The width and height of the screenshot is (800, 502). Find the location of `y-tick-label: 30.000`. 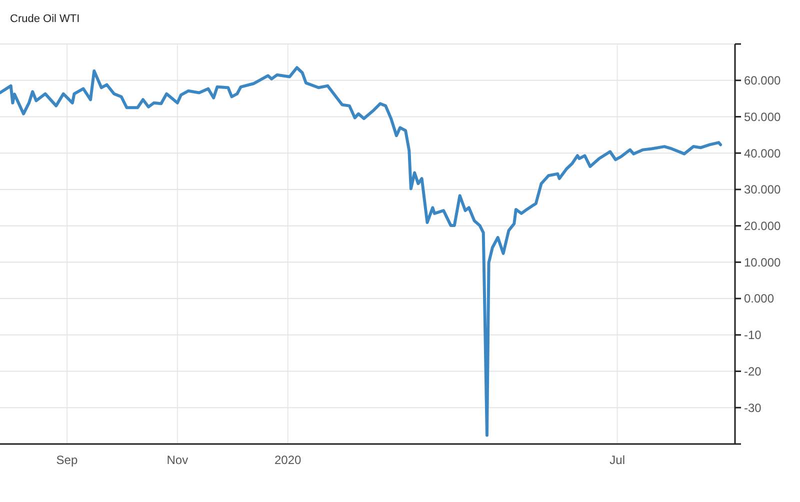

y-tick-label: 30.000 is located at coordinates (763, 189).